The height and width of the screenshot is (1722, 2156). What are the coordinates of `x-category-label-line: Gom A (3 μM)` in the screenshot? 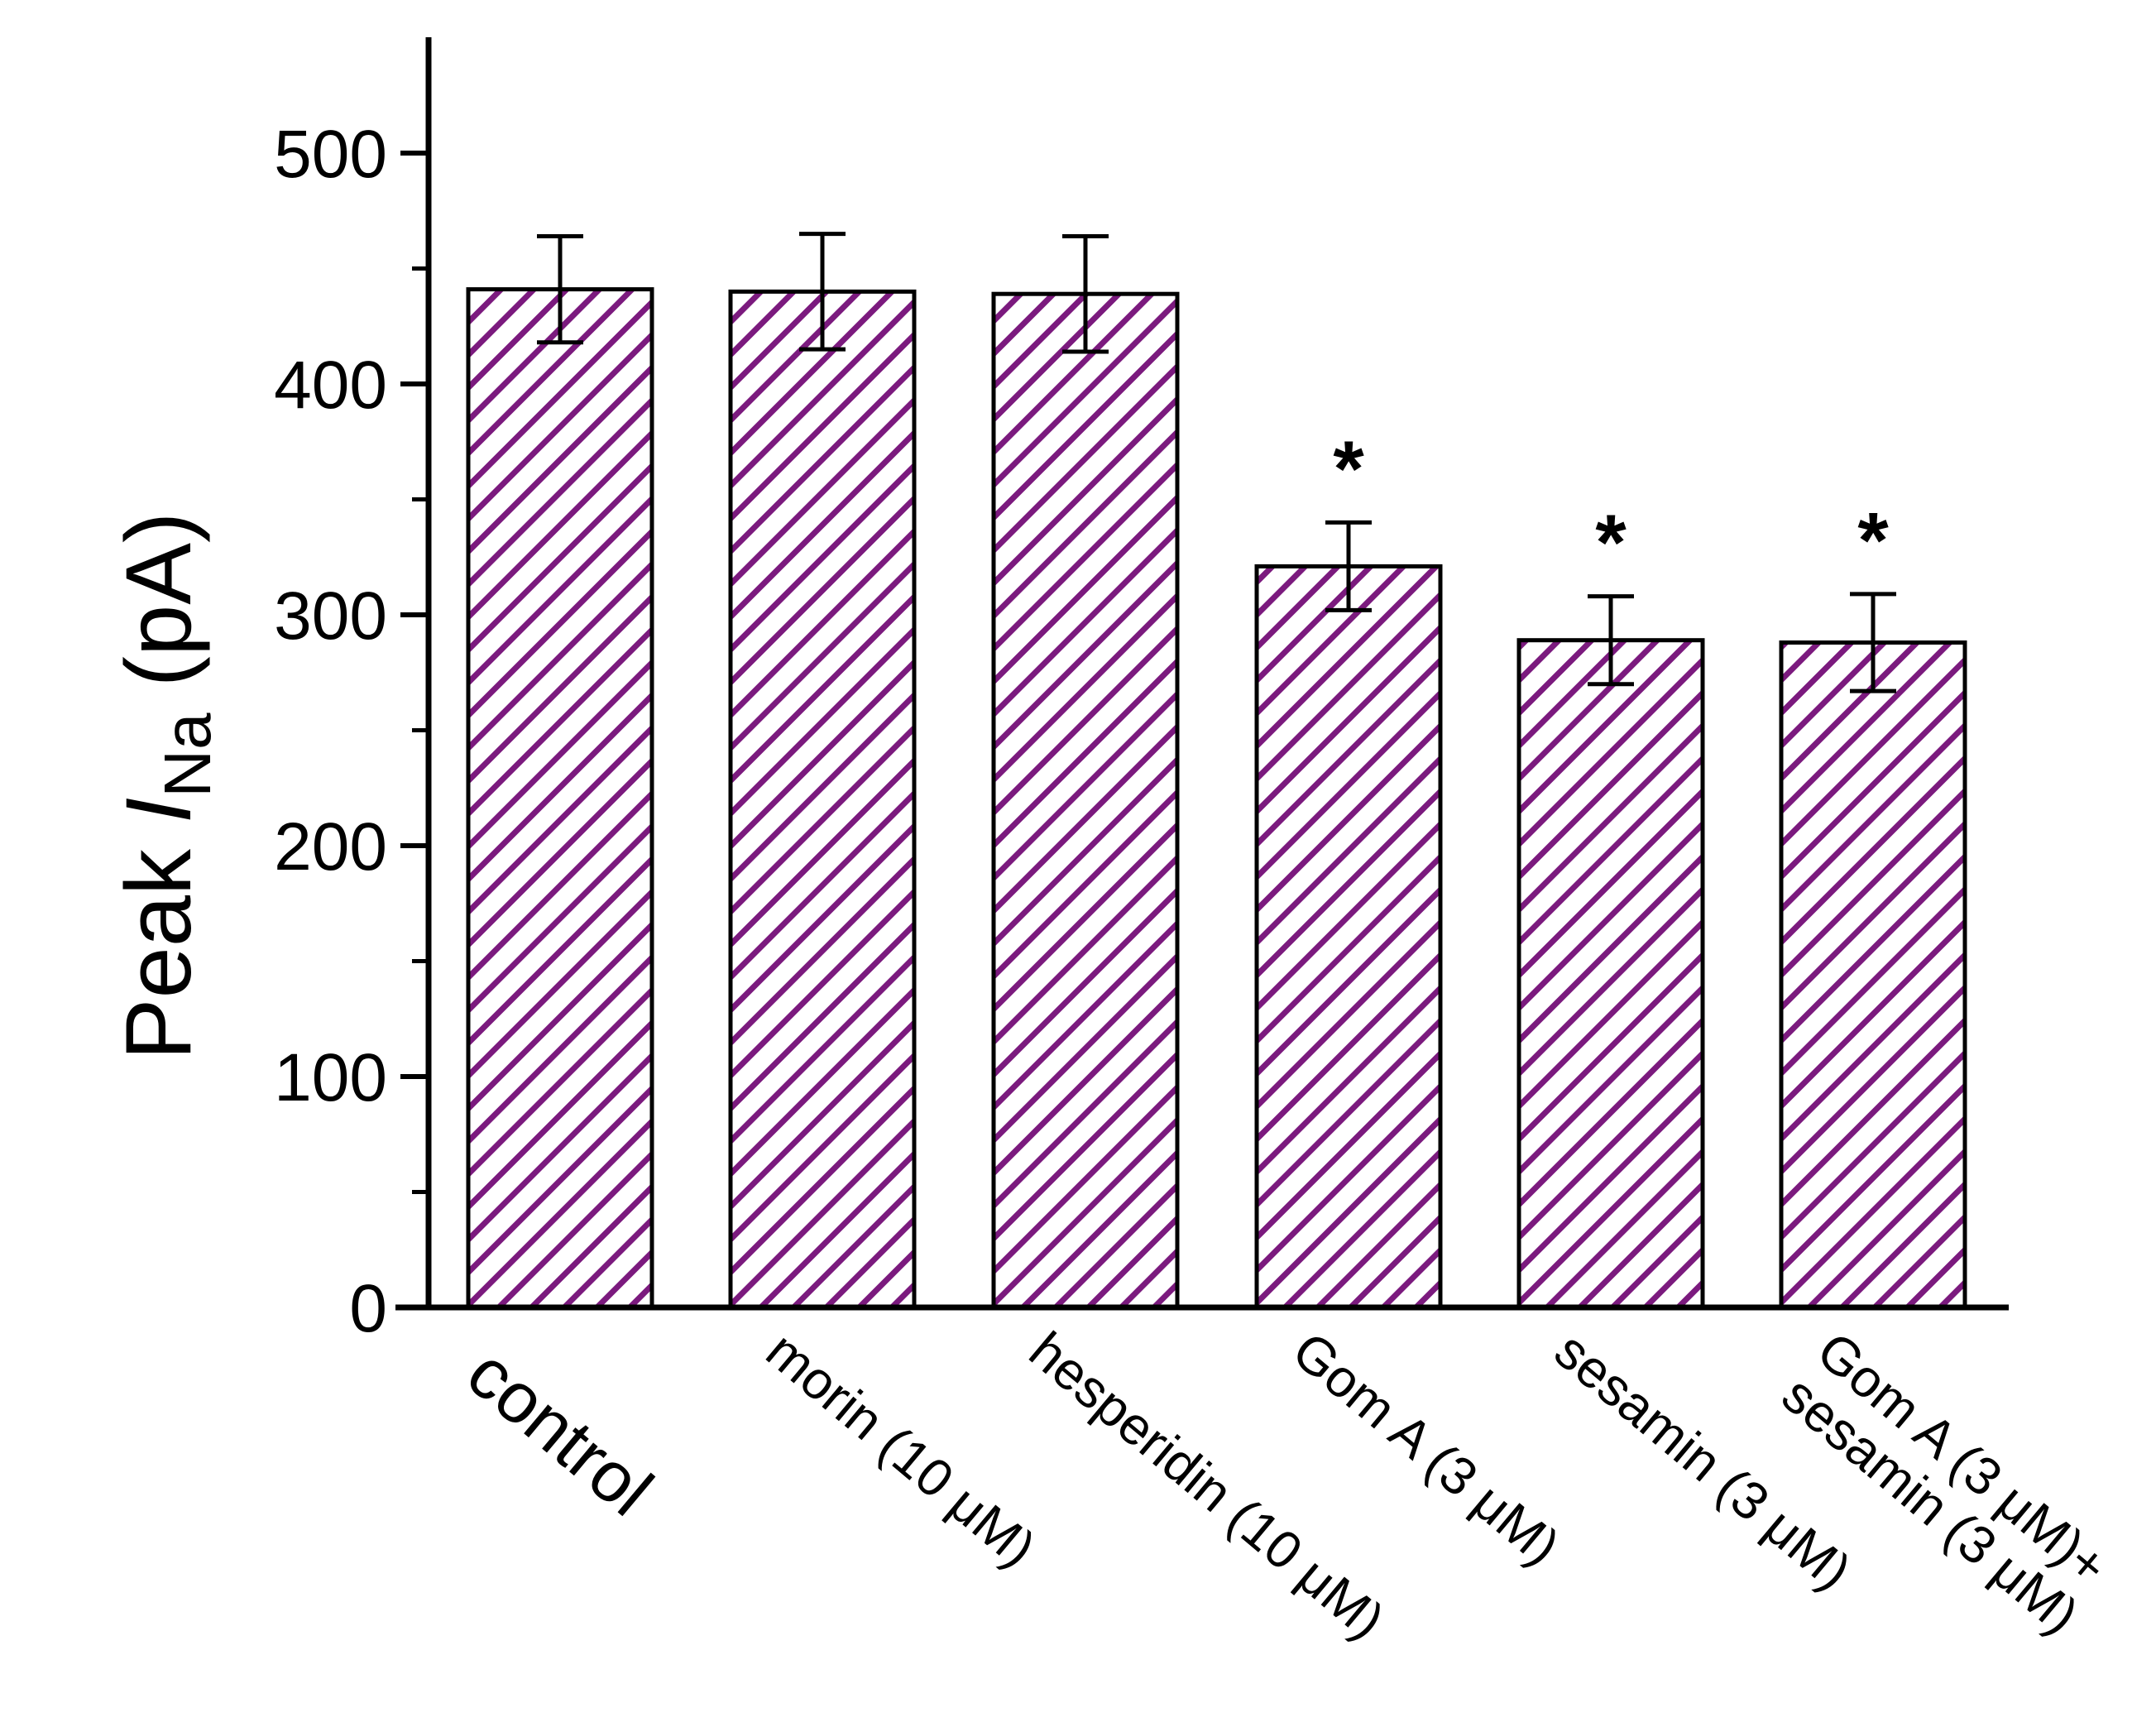 It's located at (1426, 1449).